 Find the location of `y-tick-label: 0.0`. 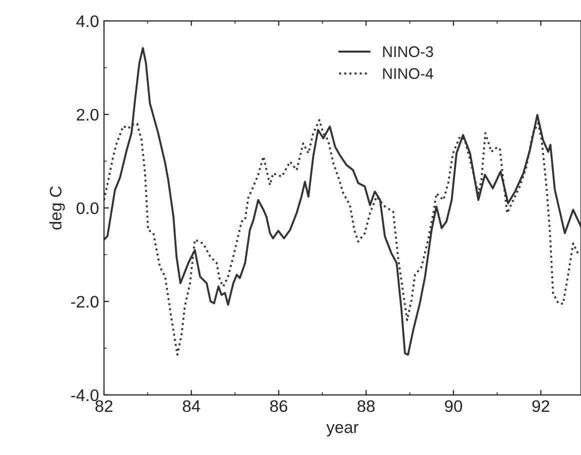

y-tick-label: 0.0 is located at coordinates (87, 208).